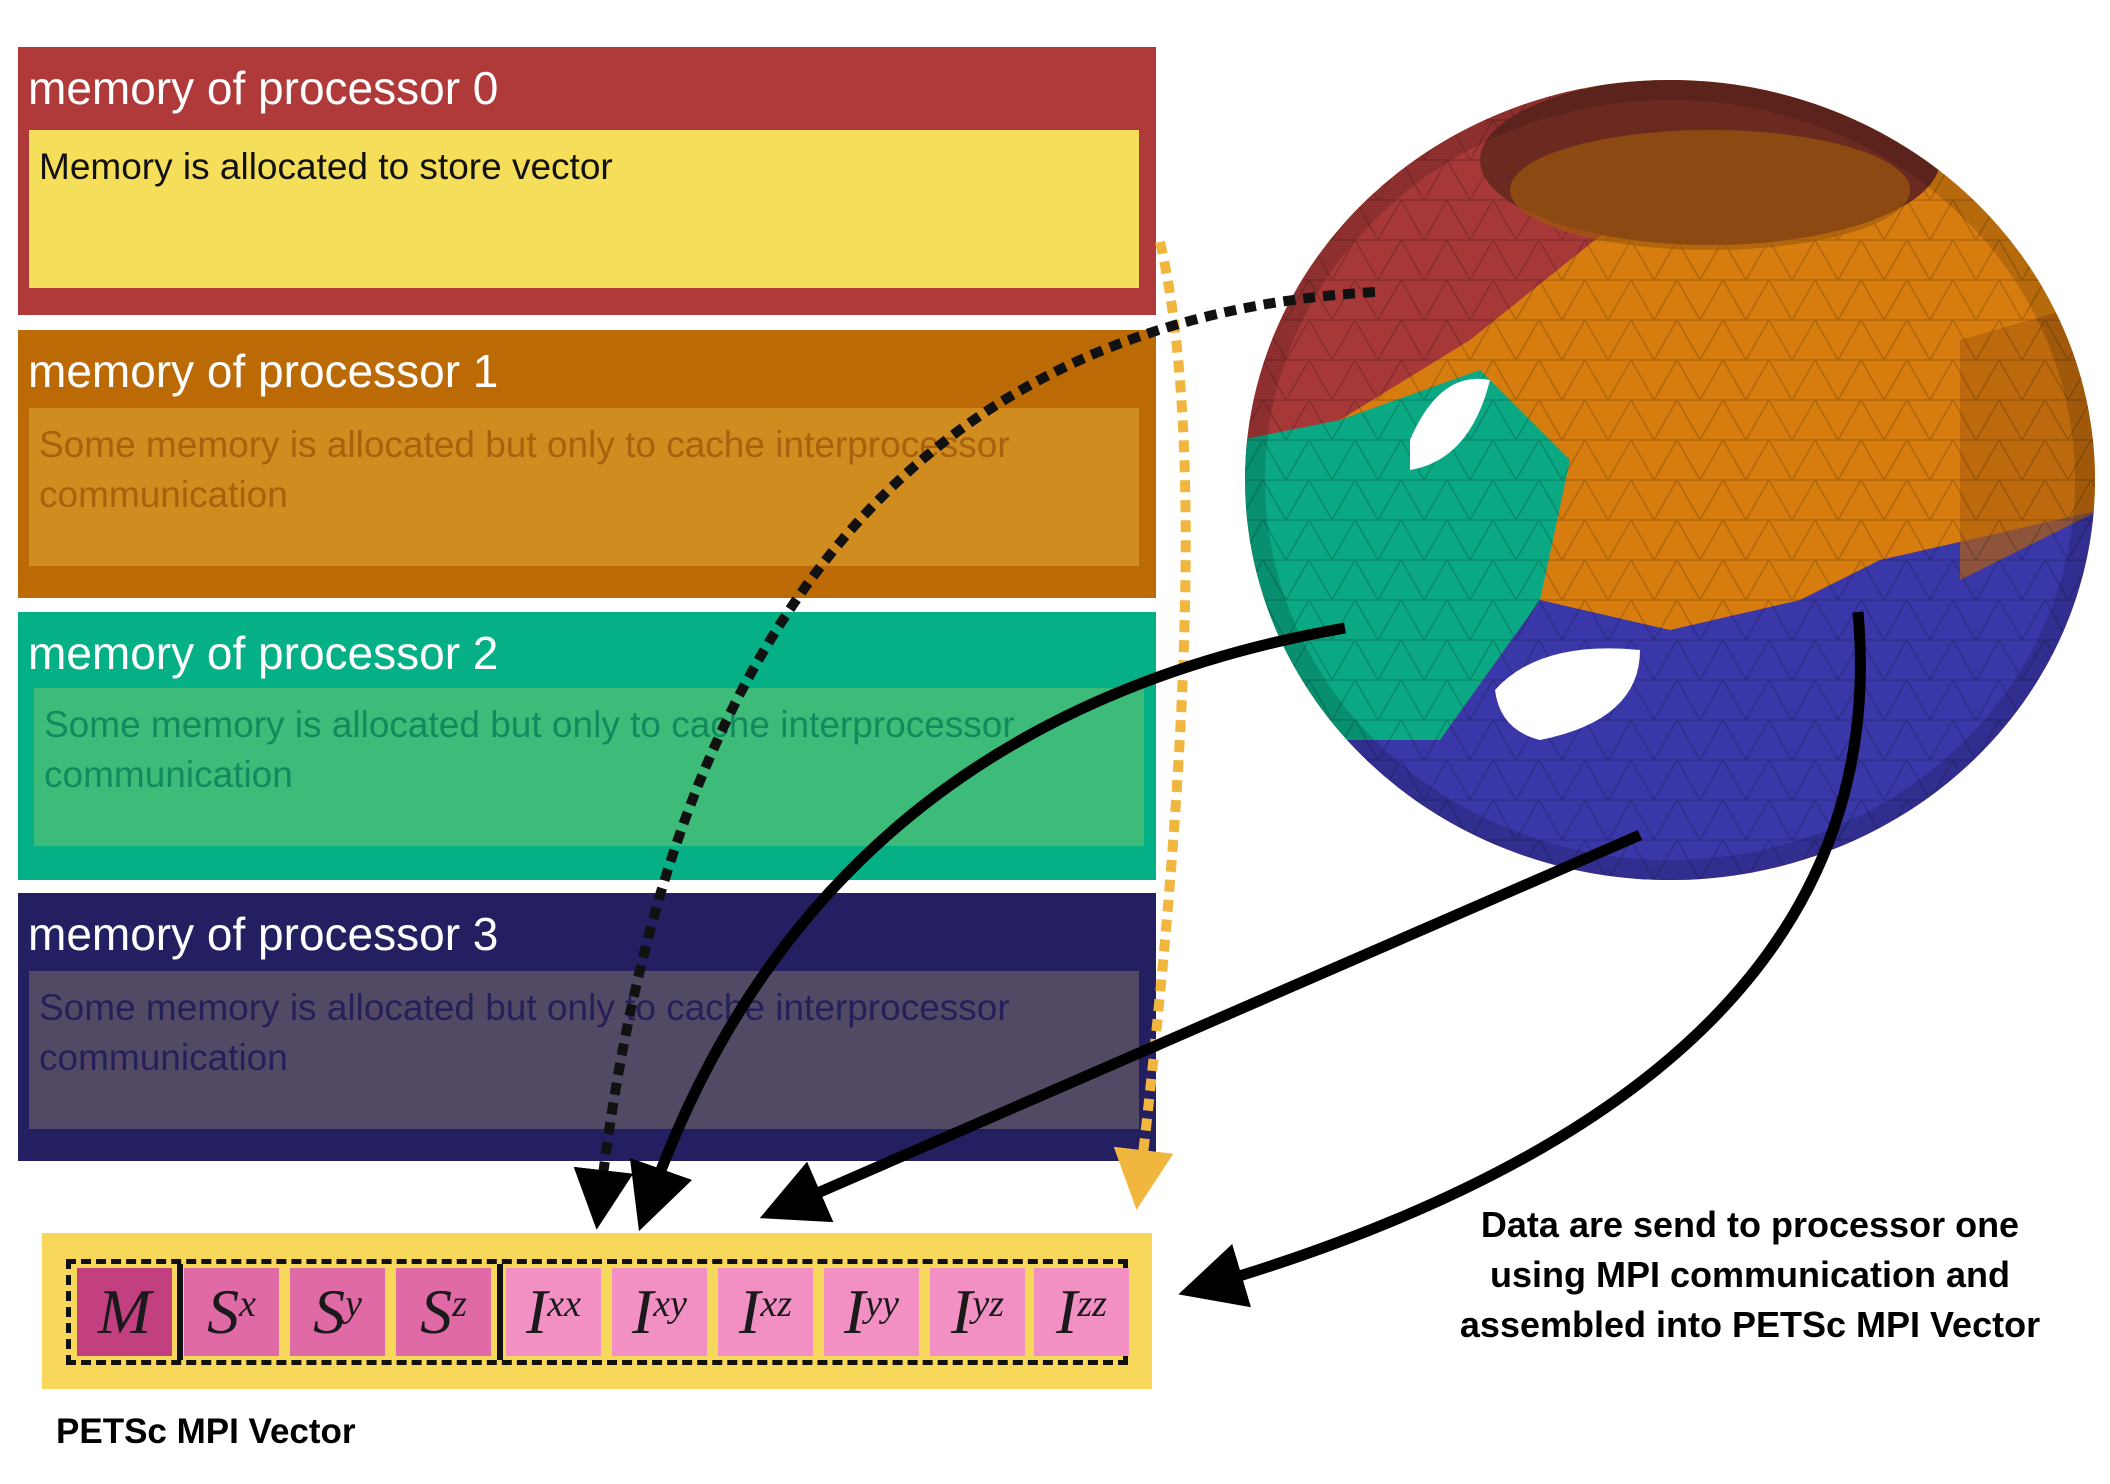 The width and height of the screenshot is (2110, 1484). I want to click on vector-label: PETSc MPI Vector, so click(206, 1431).